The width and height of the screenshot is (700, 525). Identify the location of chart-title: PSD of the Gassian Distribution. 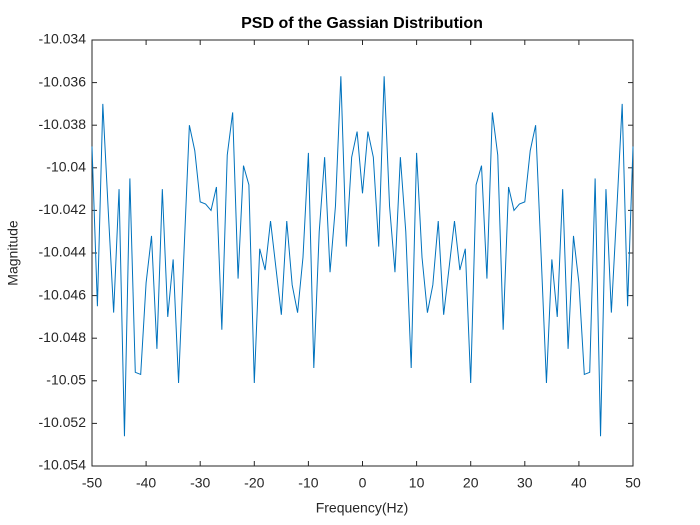
(362, 23).